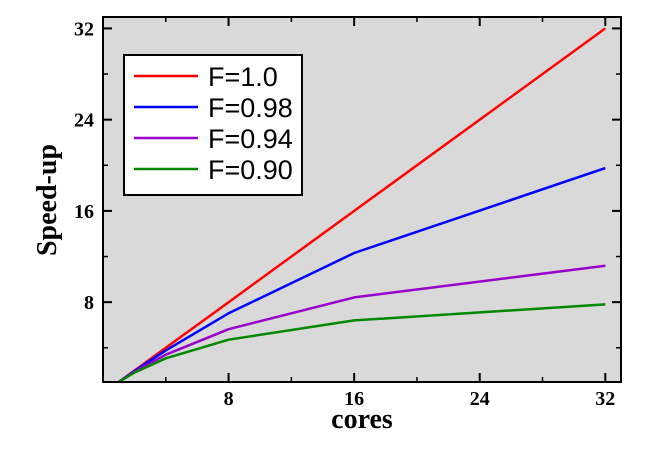 The image size is (672, 450). I want to click on y-tick-label: 8, so click(89, 303).